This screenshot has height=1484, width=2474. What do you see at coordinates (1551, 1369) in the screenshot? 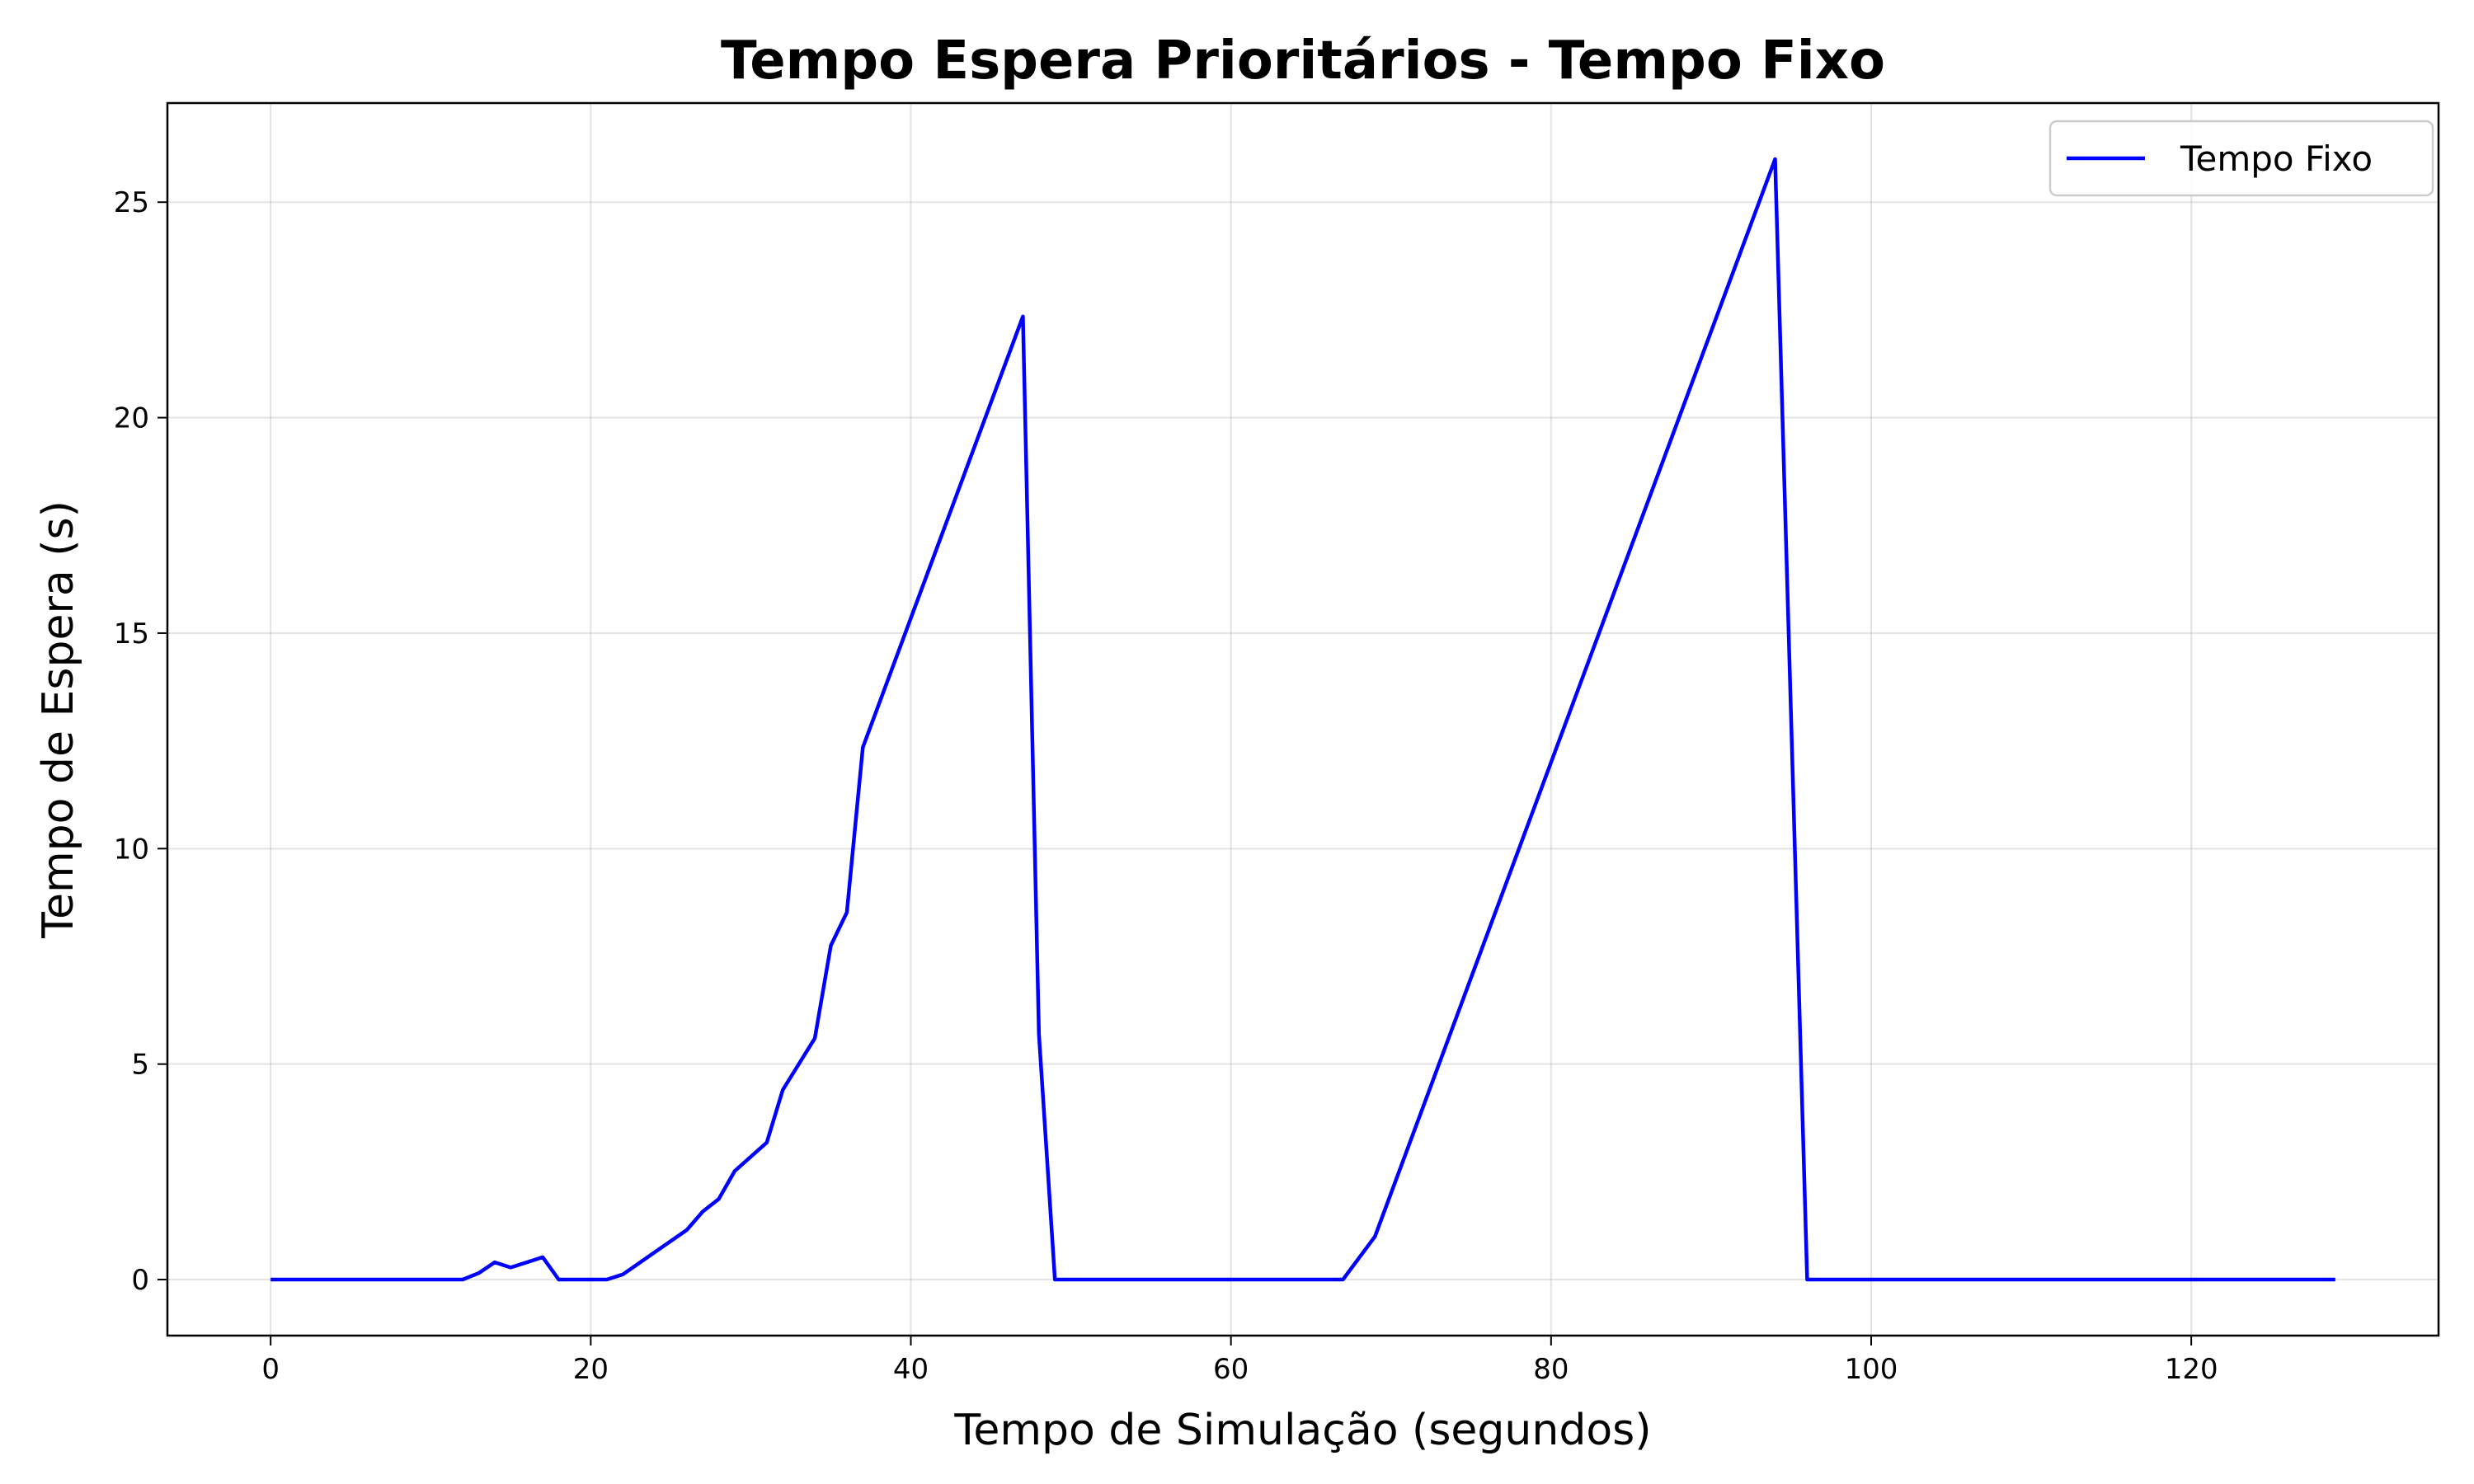
I see `x-tick-label: 80` at bounding box center [1551, 1369].